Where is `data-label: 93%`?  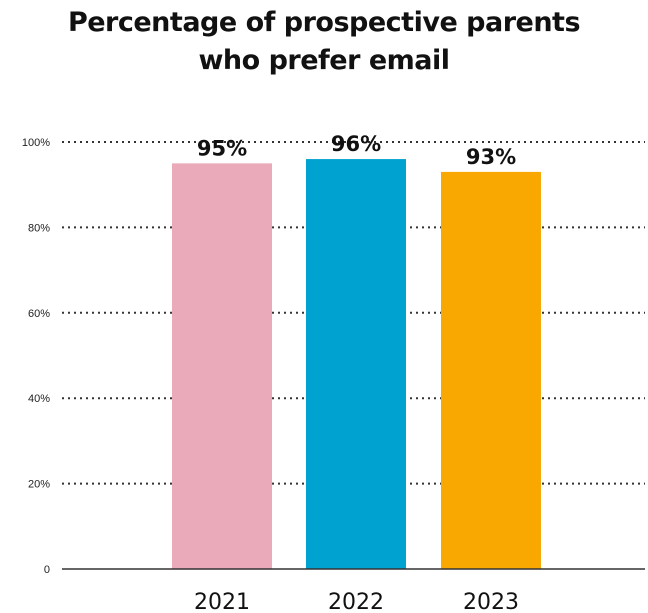 data-label: 93% is located at coordinates (491, 157).